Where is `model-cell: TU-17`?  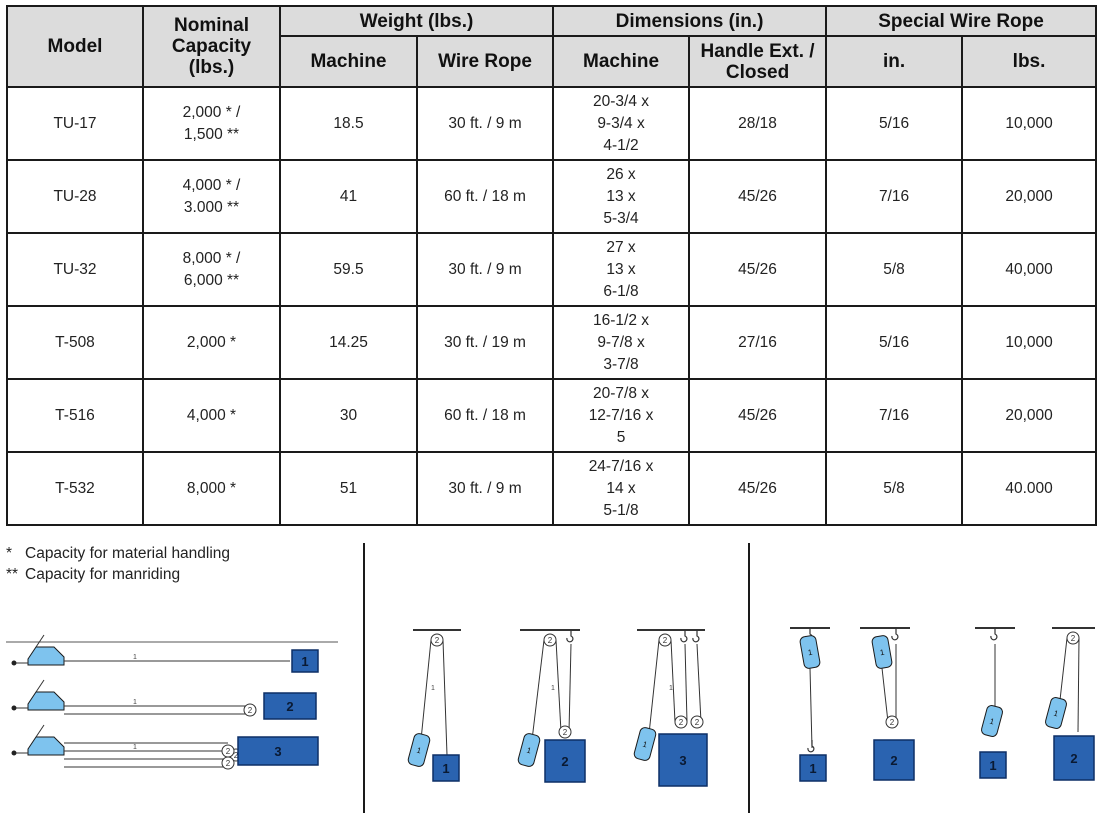 model-cell: TU-17 is located at coordinates (75, 123).